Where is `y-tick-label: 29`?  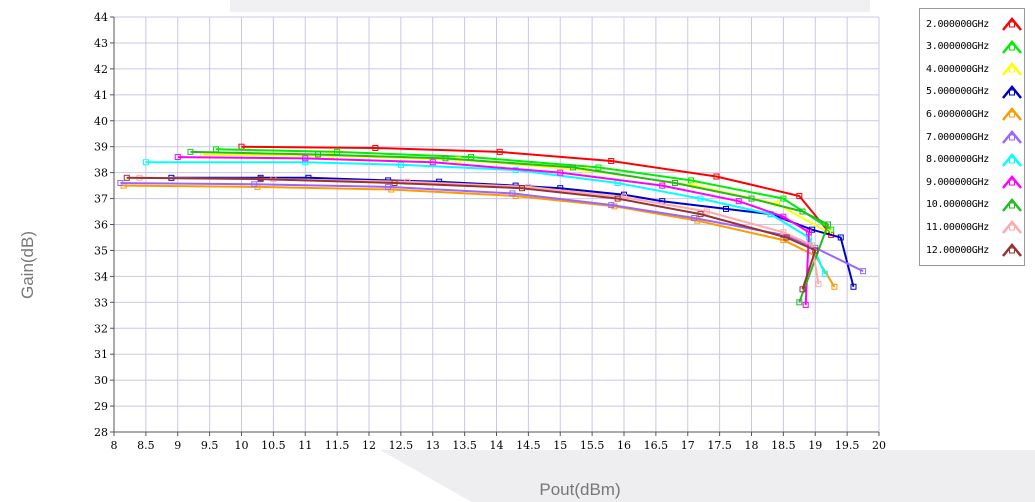
y-tick-label: 29 is located at coordinates (101, 406).